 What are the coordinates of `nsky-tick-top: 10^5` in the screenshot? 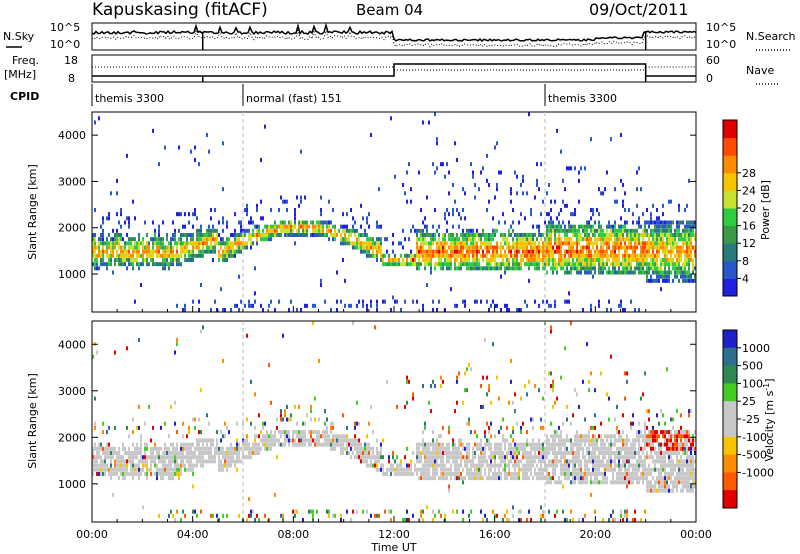 It's located at (65, 27).